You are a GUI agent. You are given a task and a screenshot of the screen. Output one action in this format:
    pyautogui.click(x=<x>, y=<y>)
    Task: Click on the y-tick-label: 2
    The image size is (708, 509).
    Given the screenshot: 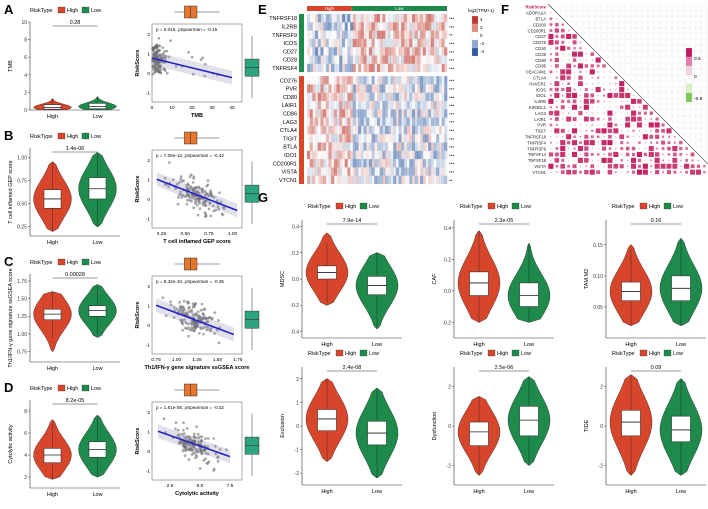 What is the action you would take?
    pyautogui.click(x=25, y=478)
    